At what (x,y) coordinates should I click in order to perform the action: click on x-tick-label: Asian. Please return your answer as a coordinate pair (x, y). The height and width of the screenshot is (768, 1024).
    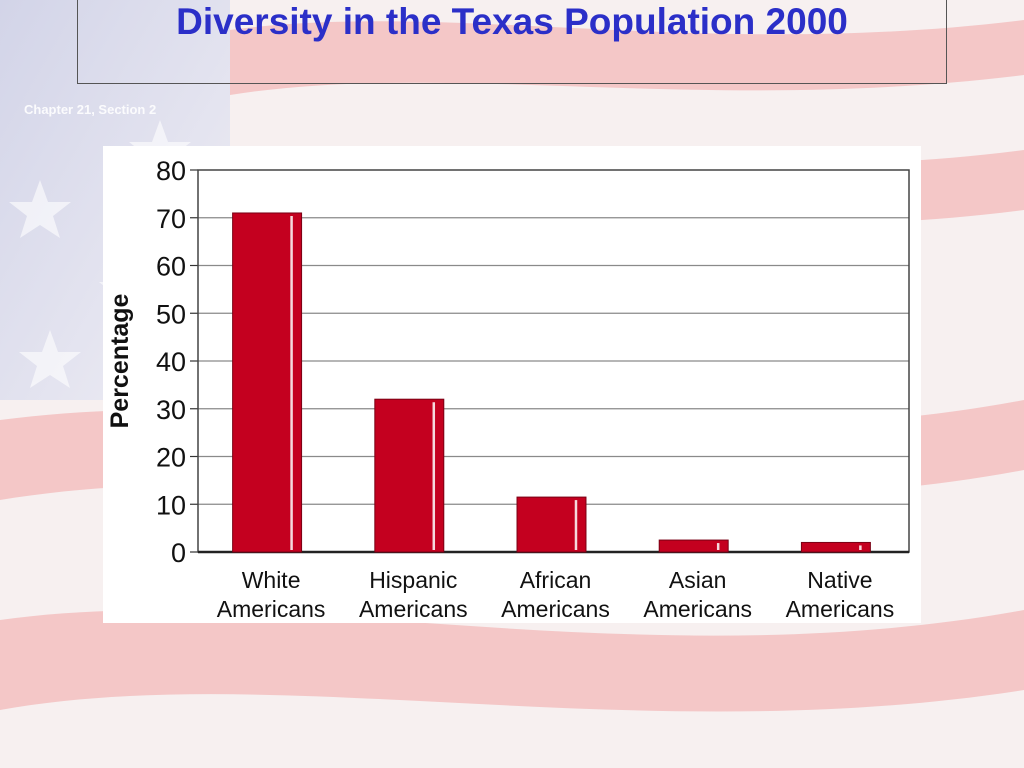
    Looking at the image, I should click on (698, 580).